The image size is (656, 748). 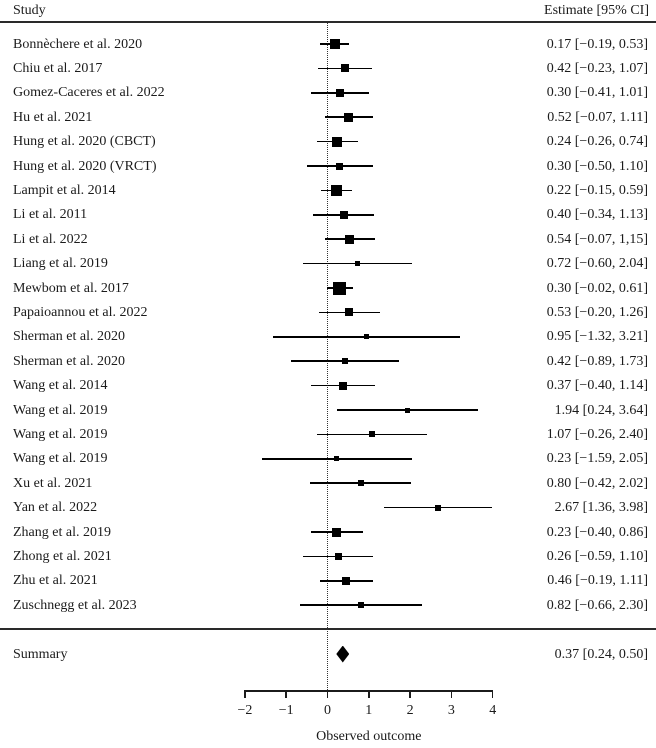 I want to click on estimate-text: 0.53 [−0.20, 1.26], so click(x=597, y=312).